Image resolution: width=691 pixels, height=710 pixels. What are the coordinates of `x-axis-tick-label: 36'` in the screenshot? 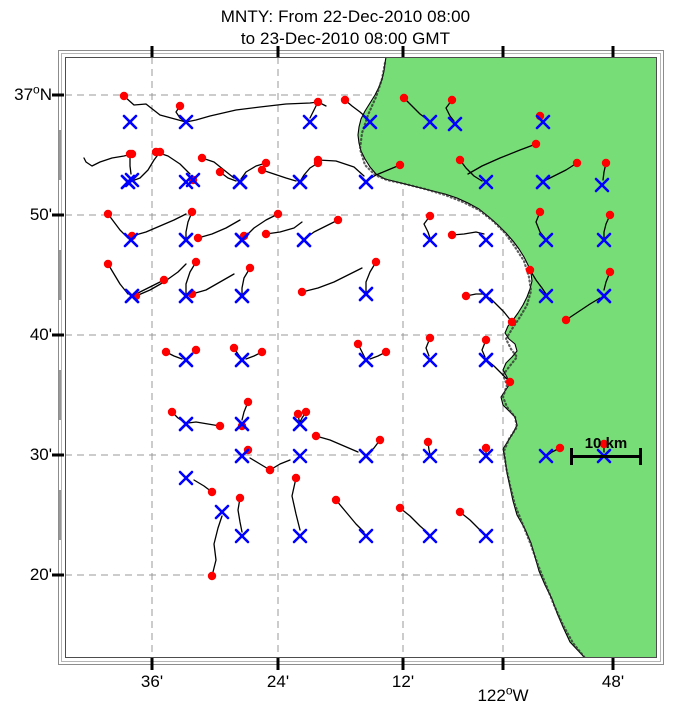 It's located at (152, 681).